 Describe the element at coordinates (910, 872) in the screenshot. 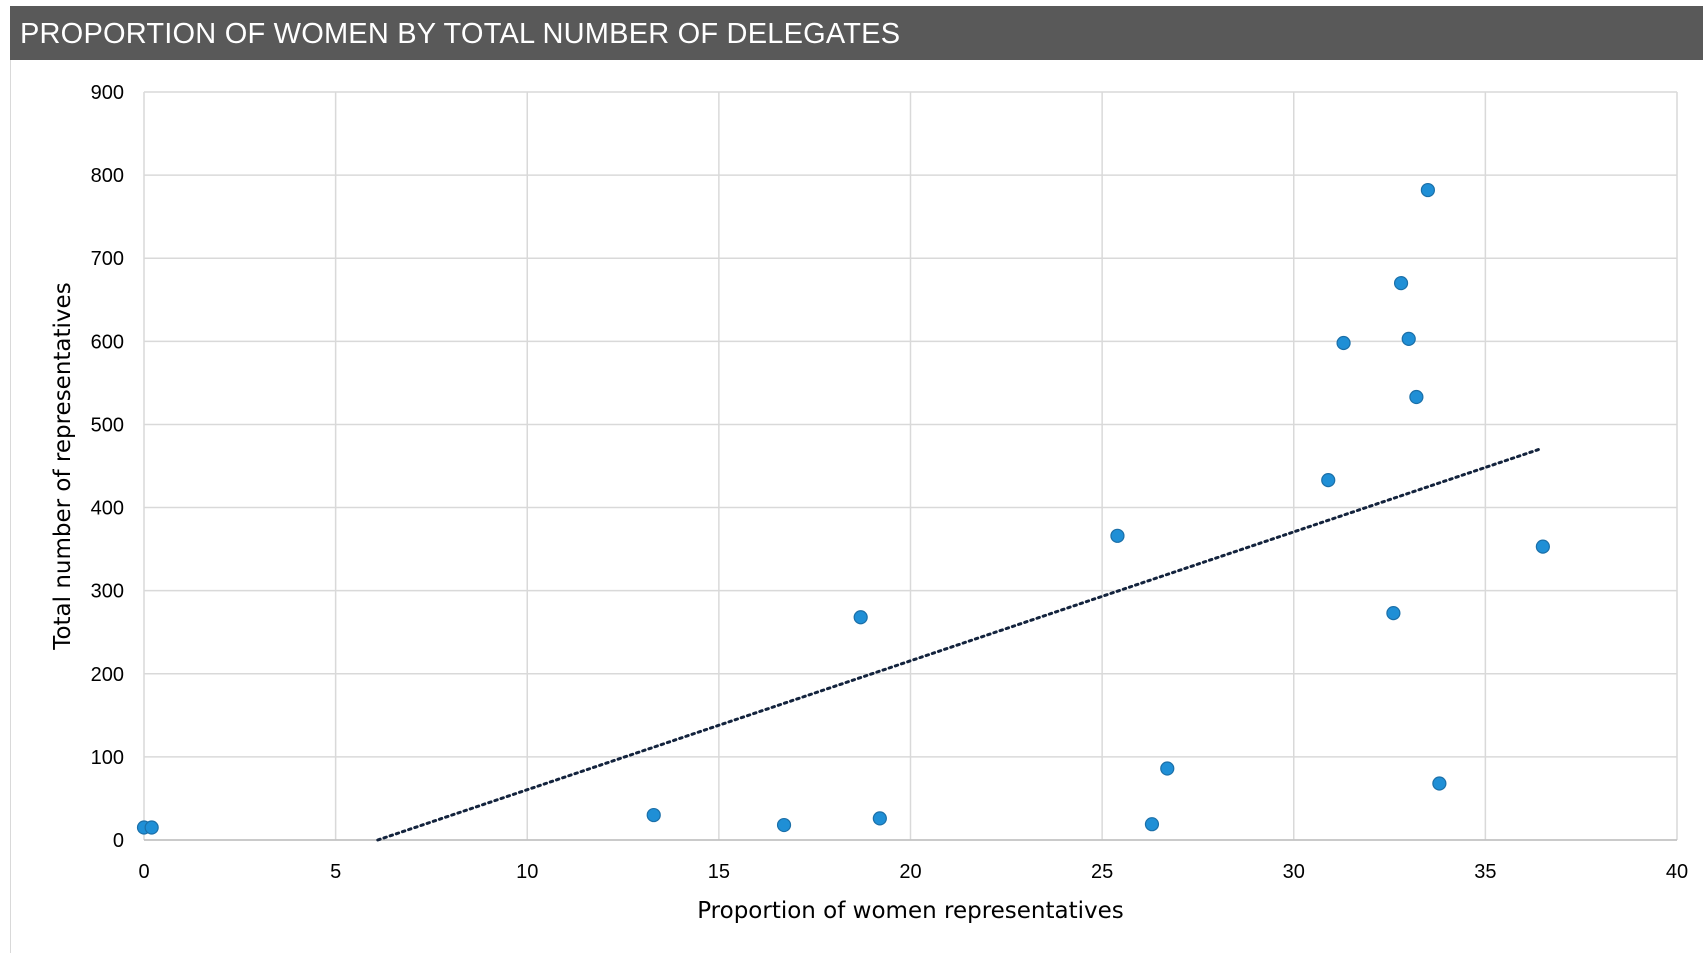

I see `x-tick-label: 20` at that location.